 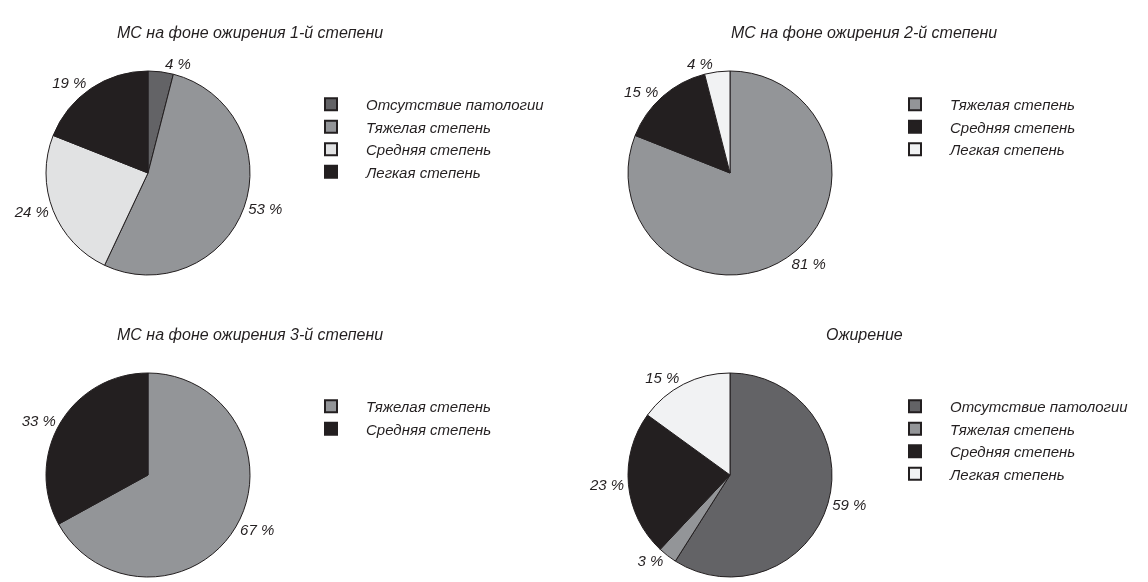 I want to click on data-label: 67 %, so click(x=257, y=529).